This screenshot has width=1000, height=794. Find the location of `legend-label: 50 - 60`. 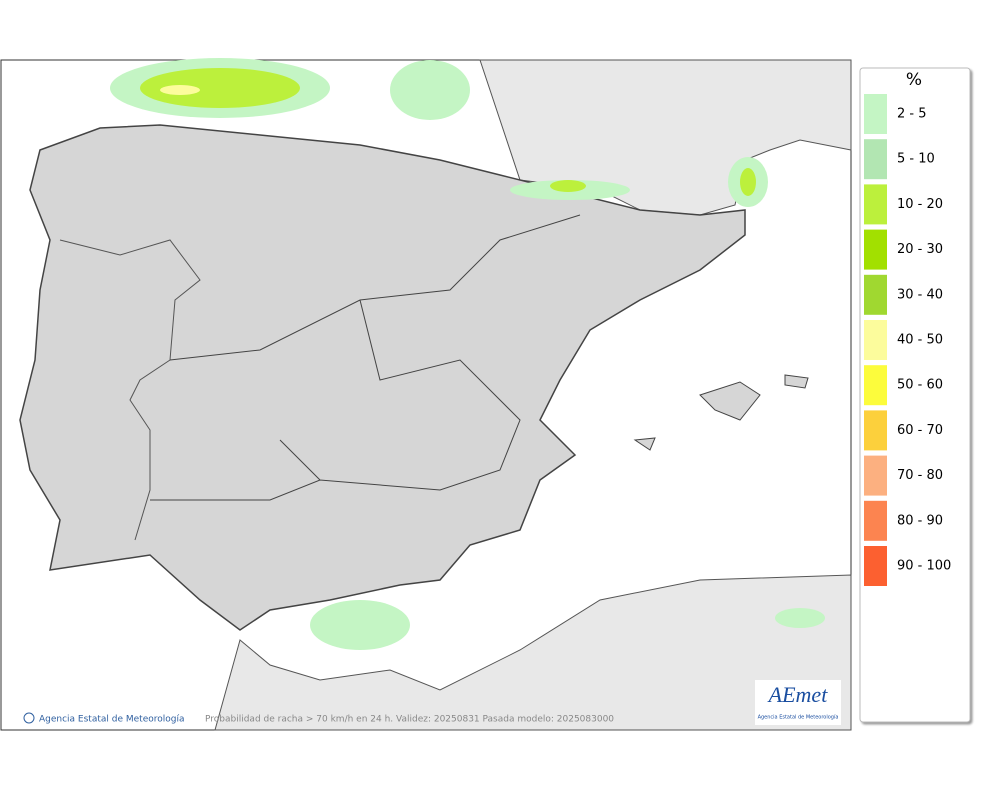

legend-label: 50 - 60 is located at coordinates (920, 385).